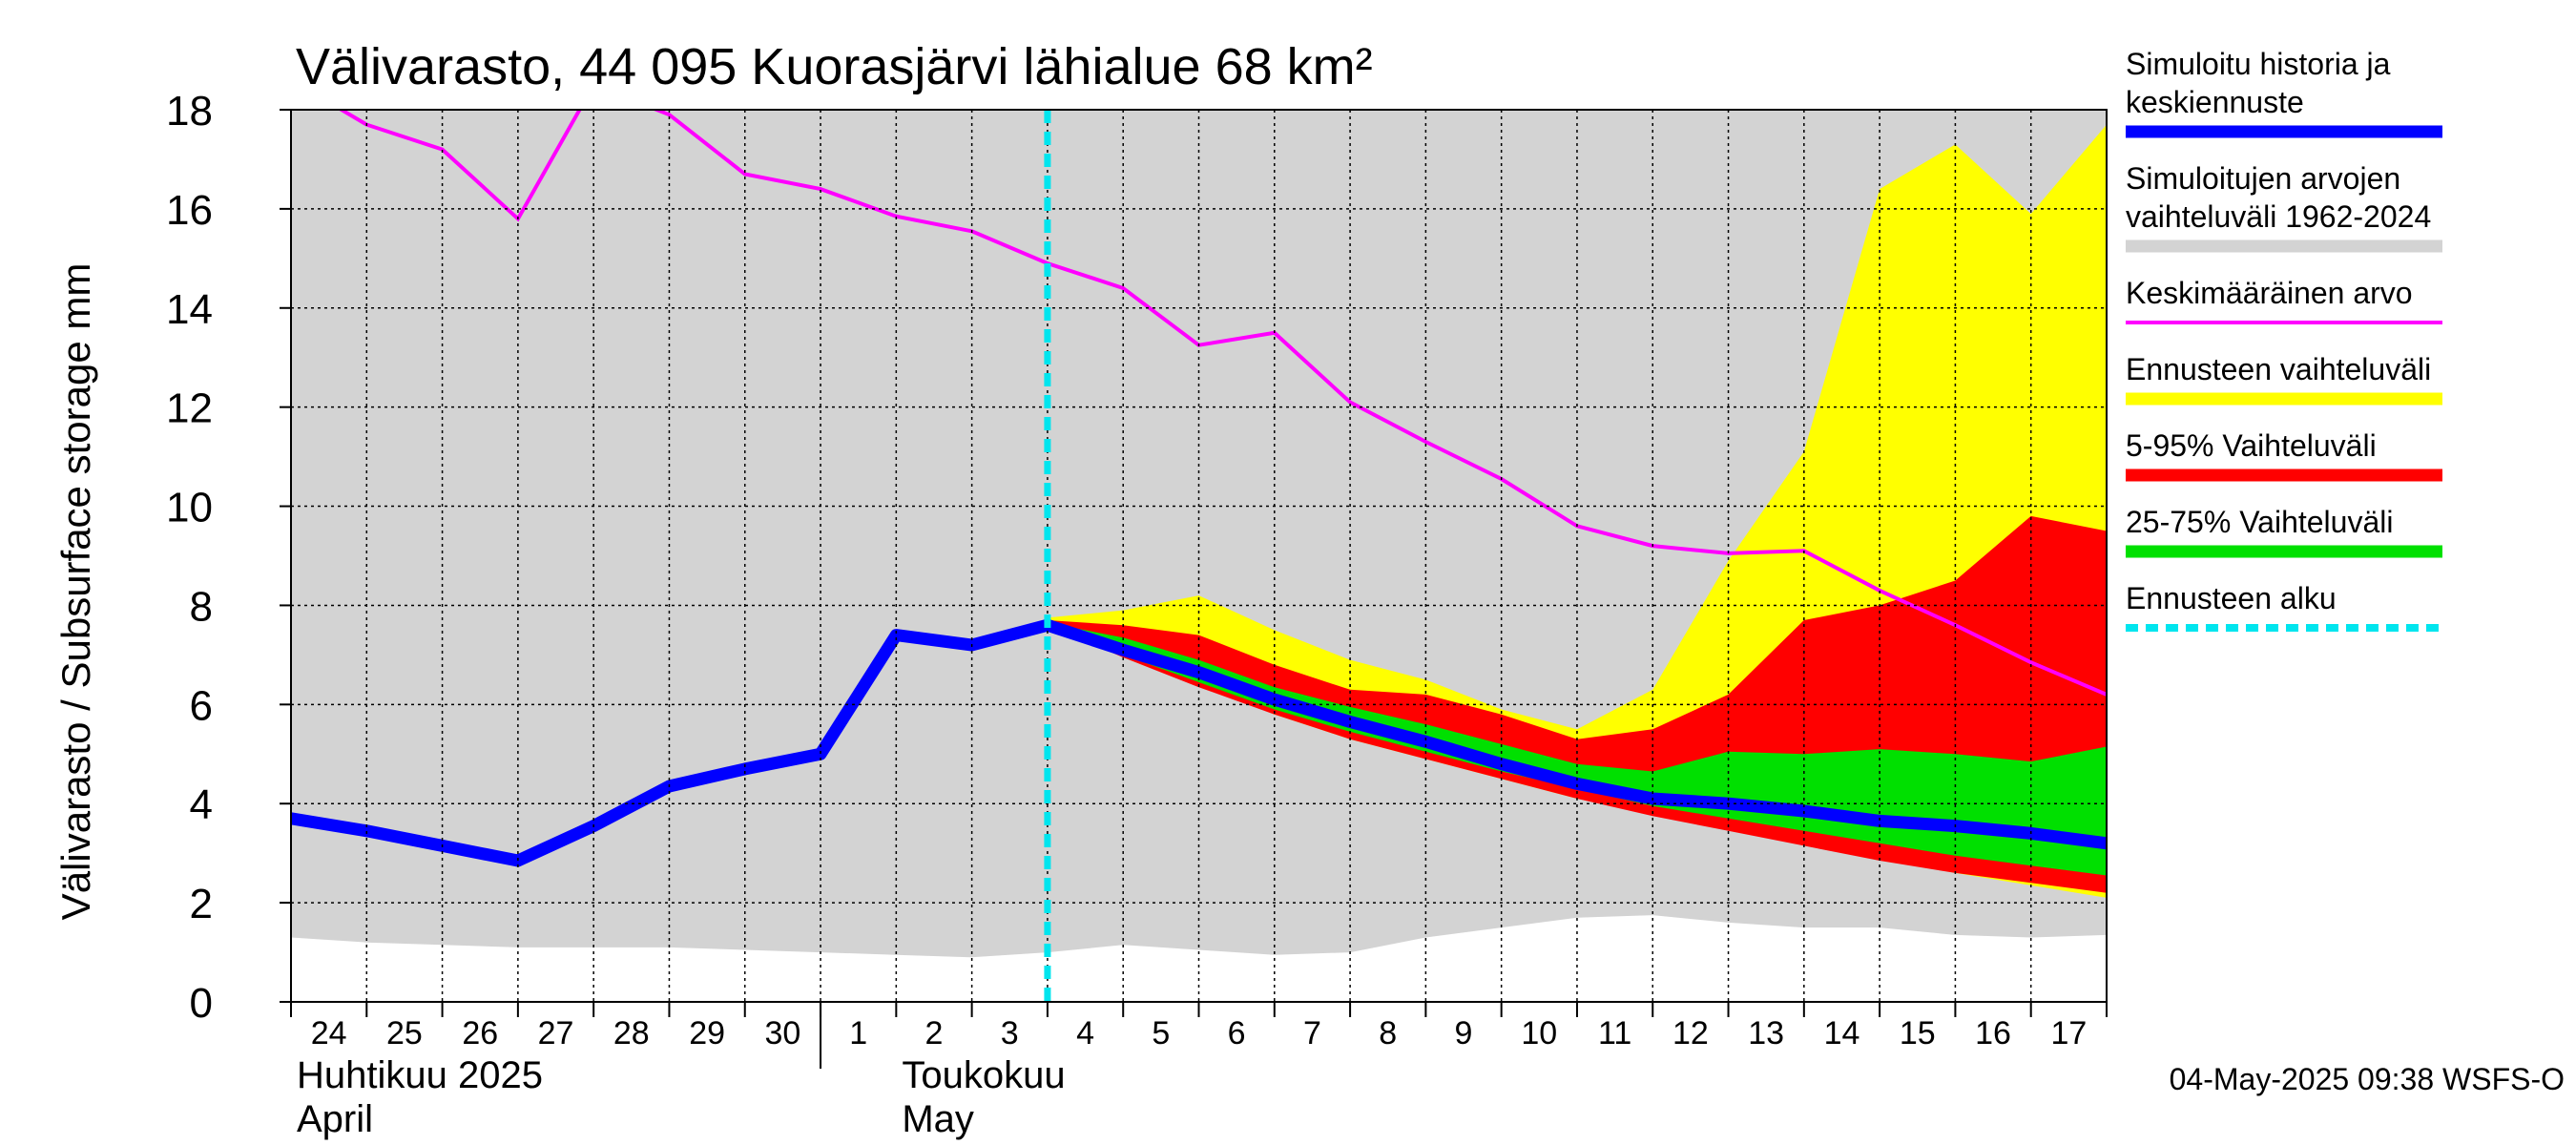 The width and height of the screenshot is (2576, 1145). What do you see at coordinates (1614, 1033) in the screenshot?
I see `x-tick-label: 11` at bounding box center [1614, 1033].